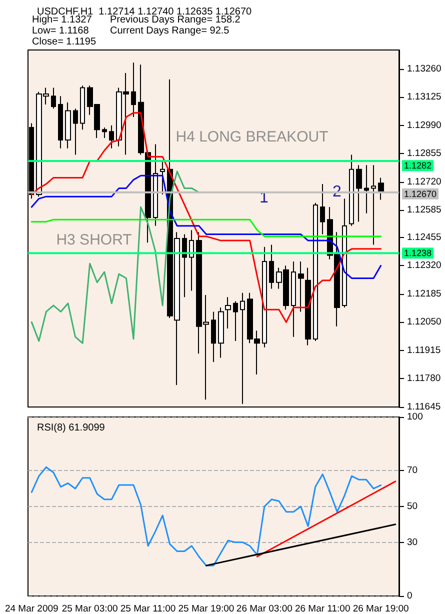 This screenshot has height=614, width=445. What do you see at coordinates (409, 596) in the screenshot?
I see `y-tick-label: 0` at bounding box center [409, 596].